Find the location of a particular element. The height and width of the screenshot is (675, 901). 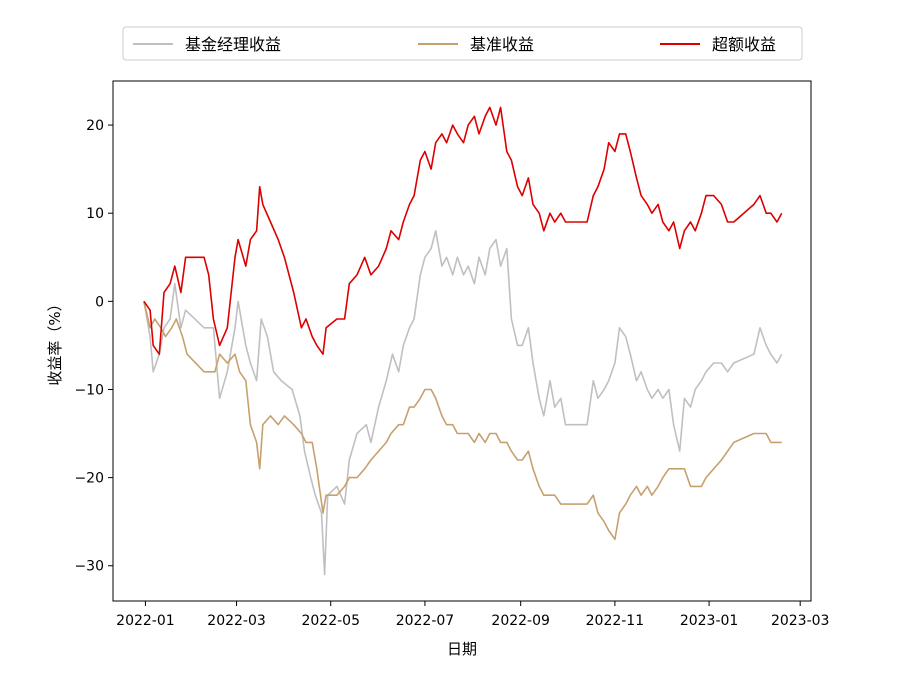

x-tick-label: 2022-01 is located at coordinates (145, 621).